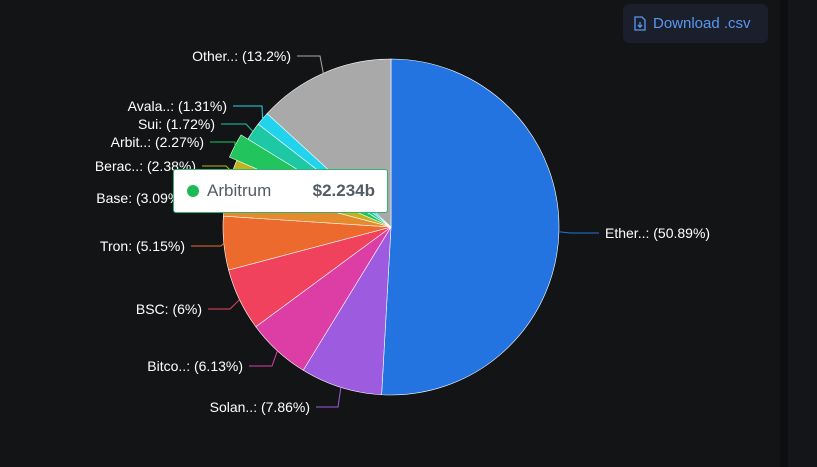 This screenshot has height=467, width=817. I want to click on slice-label: Arbit..: (2.27%), so click(157, 142).